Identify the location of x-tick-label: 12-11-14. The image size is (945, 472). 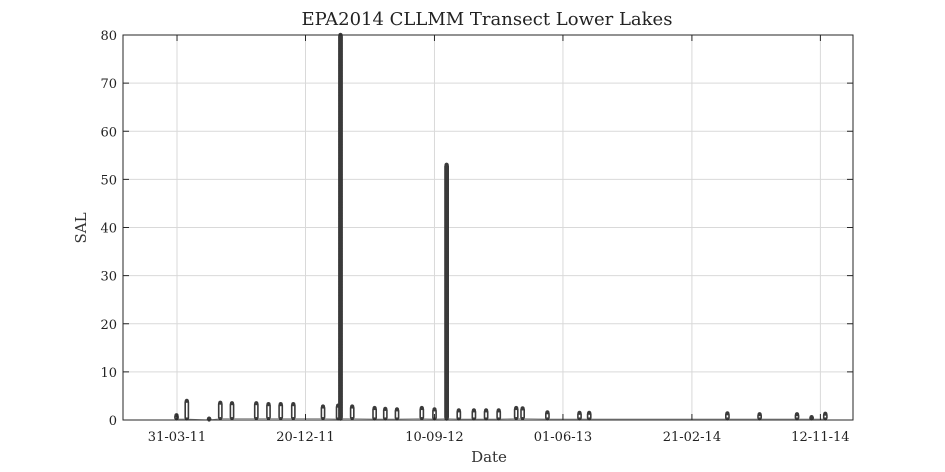
(820, 437).